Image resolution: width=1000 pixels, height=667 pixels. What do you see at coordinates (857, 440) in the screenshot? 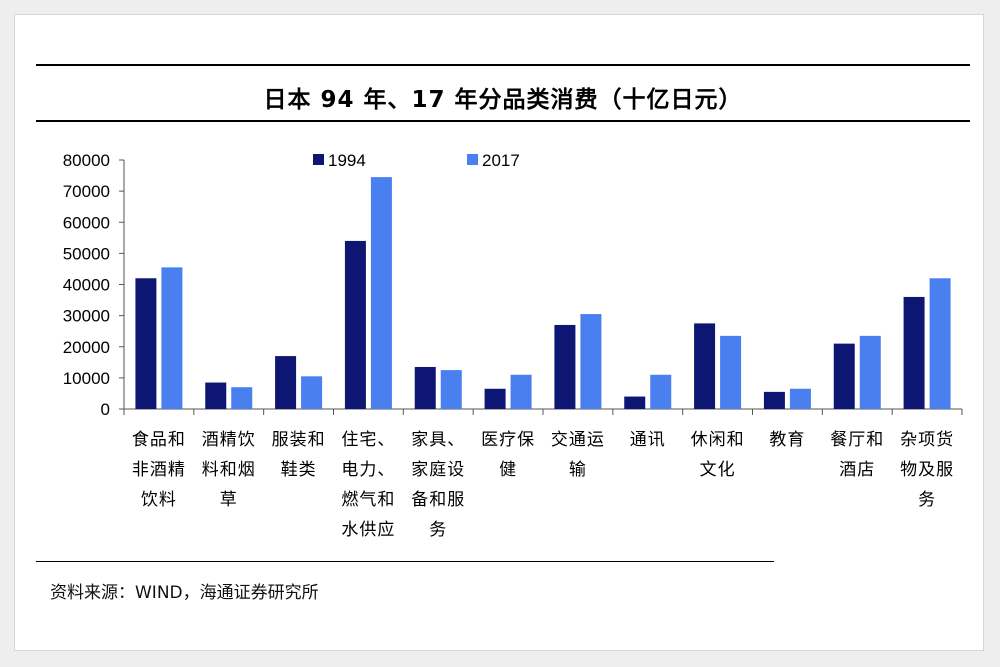
I see `category-label: 餐厅和` at bounding box center [857, 440].